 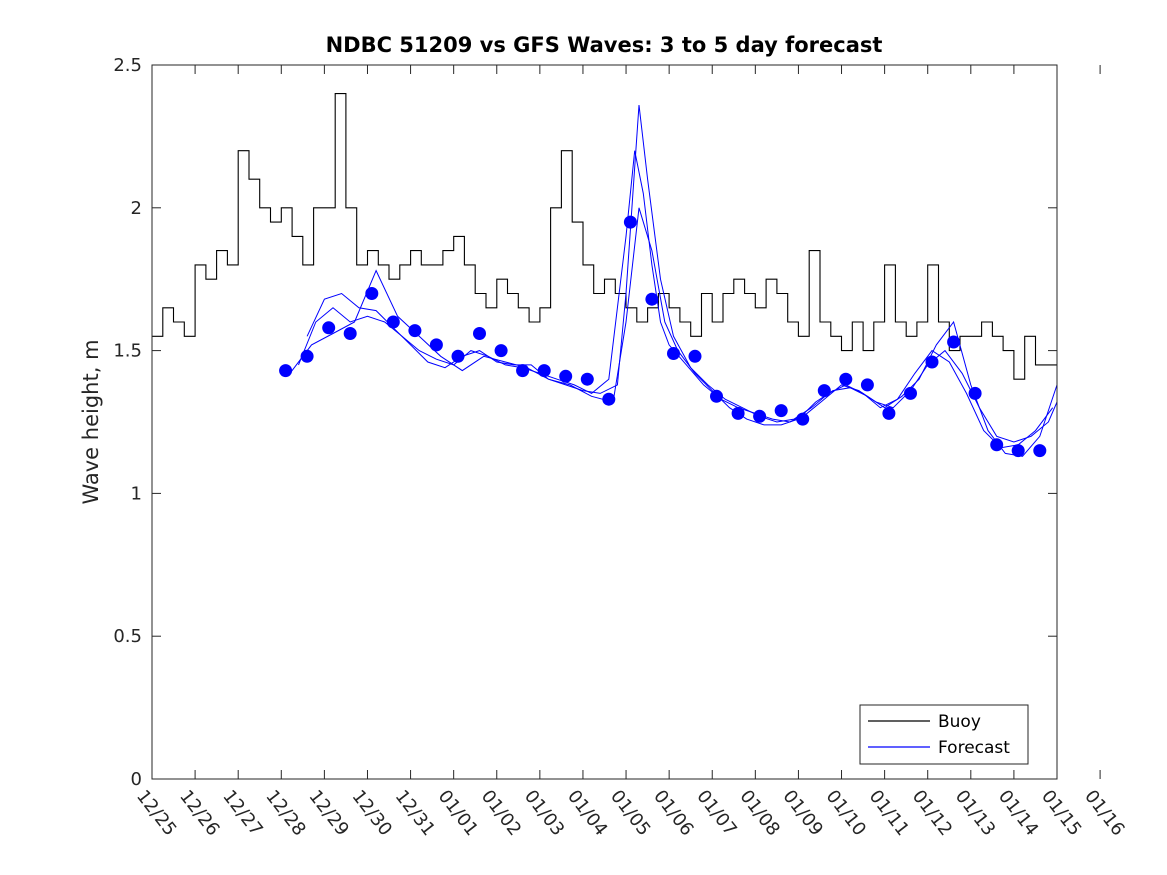 What do you see at coordinates (136, 208) in the screenshot?
I see `y-tick-label: 2` at bounding box center [136, 208].